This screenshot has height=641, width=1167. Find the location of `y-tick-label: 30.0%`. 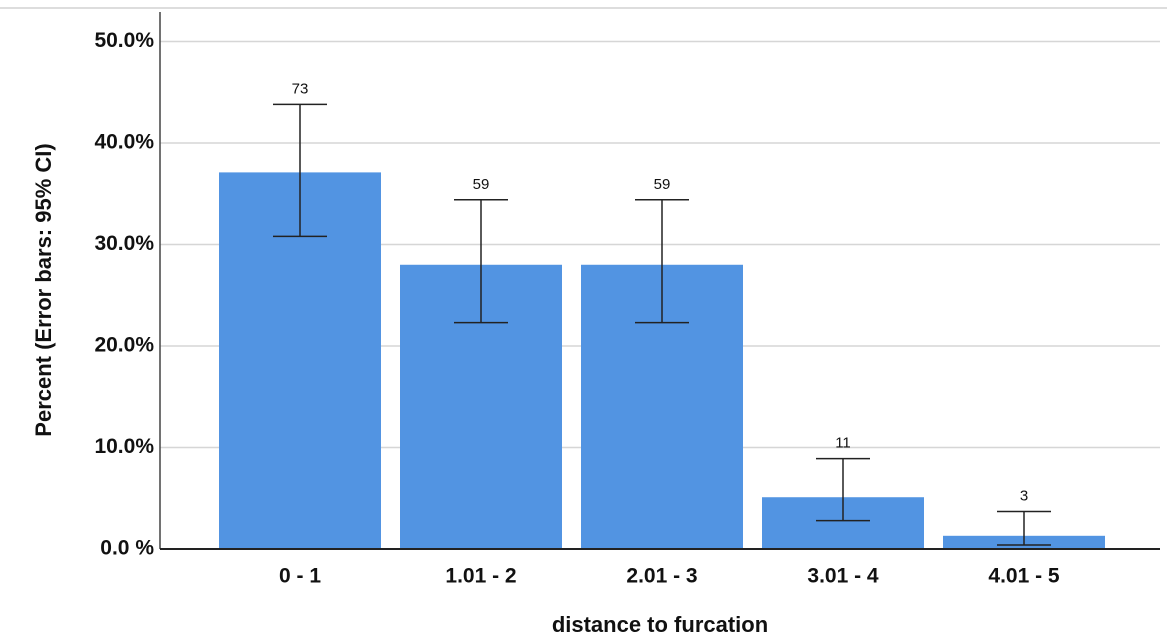

y-tick-label: 30.0% is located at coordinates (124, 243).